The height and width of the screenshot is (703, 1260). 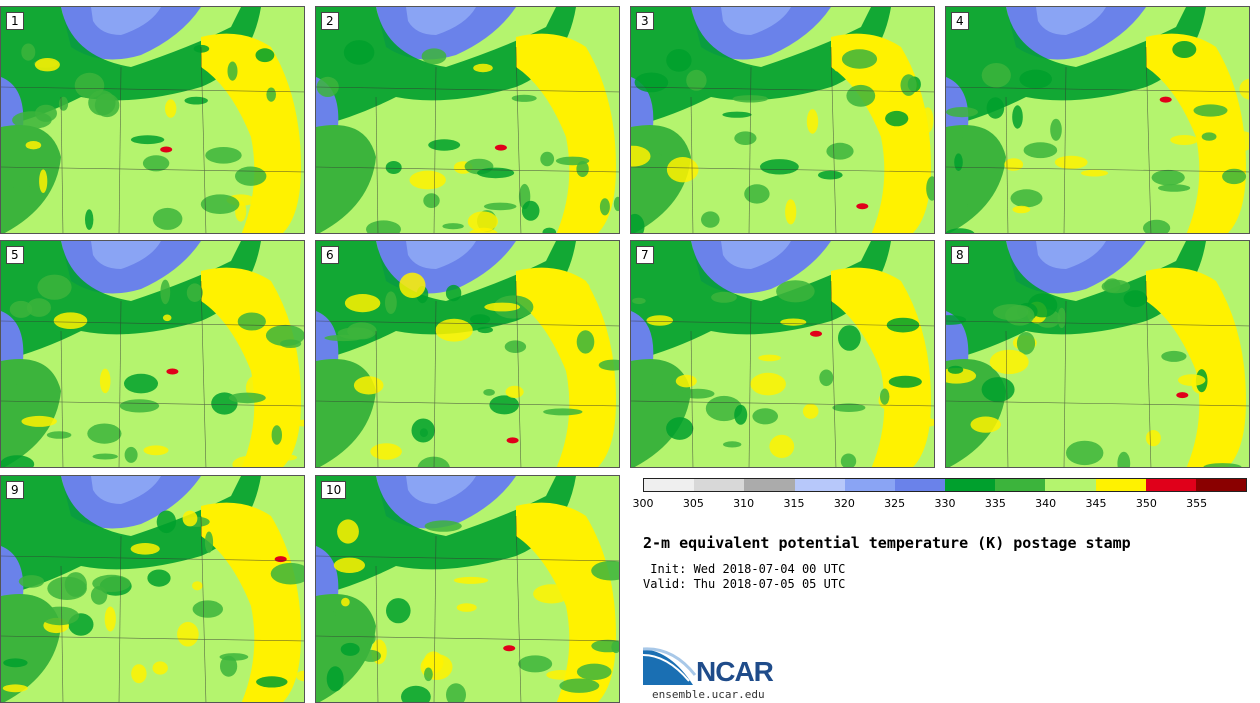 I want to click on colorbar-tick-label: 310, so click(x=744, y=503).